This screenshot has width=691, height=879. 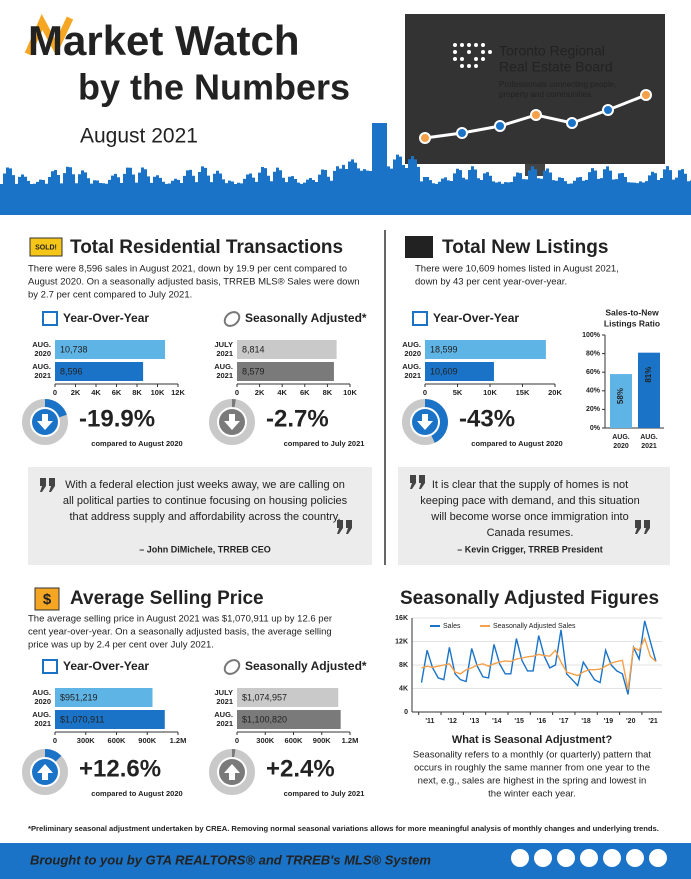 I want to click on tick-label: 600K, so click(x=117, y=740).